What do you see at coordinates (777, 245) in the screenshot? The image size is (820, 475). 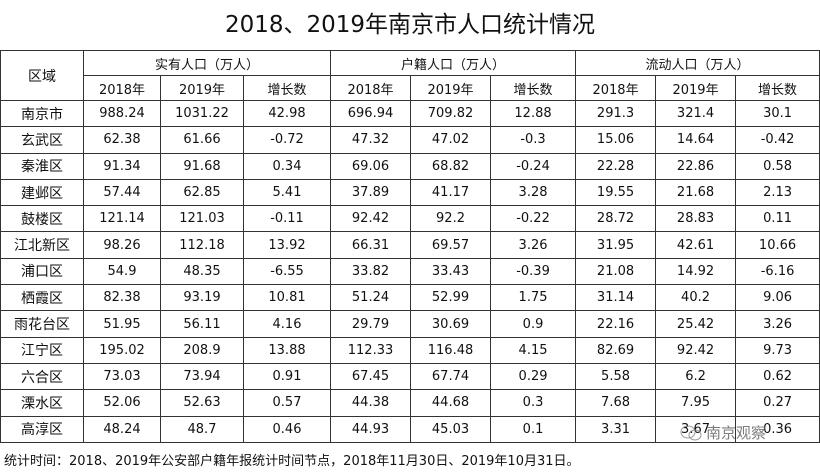 I see `value-cell: 10.66` at bounding box center [777, 245].